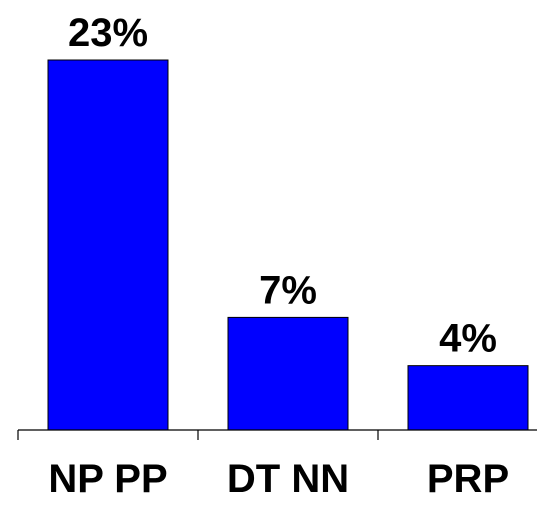 Image resolution: width=537 pixels, height=508 pixels. I want to click on x-axis, so click(277, 434).